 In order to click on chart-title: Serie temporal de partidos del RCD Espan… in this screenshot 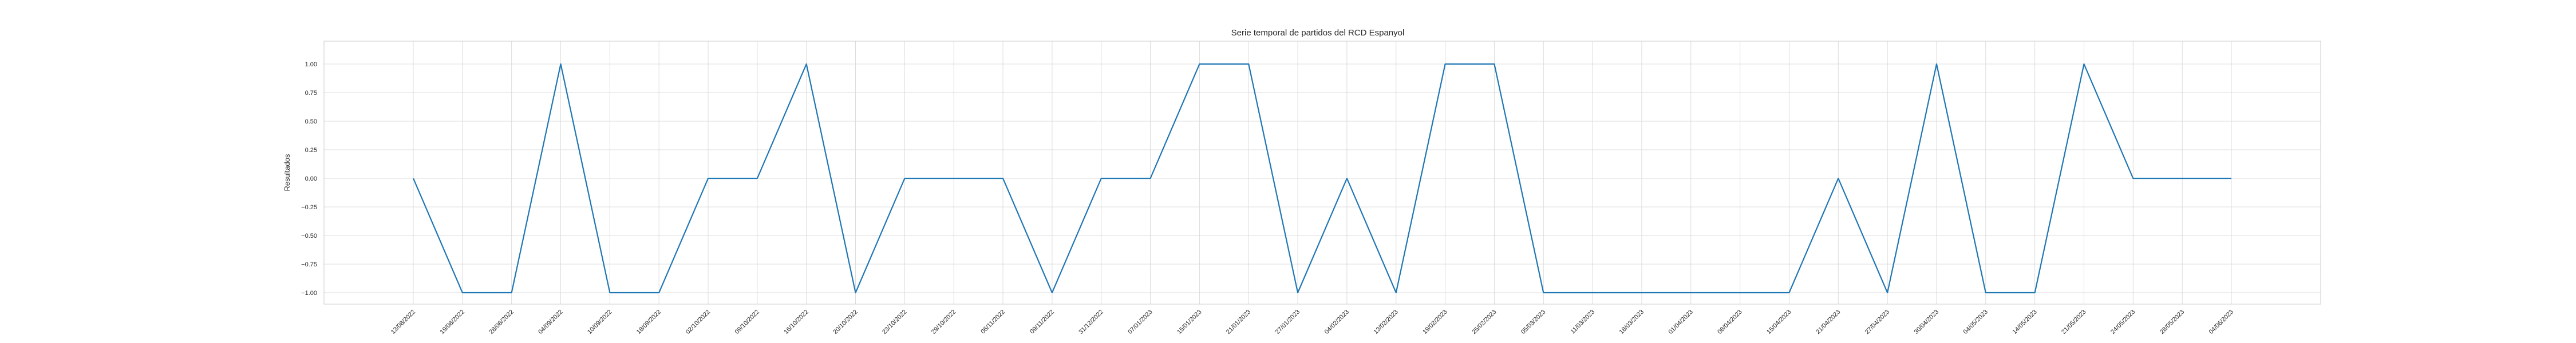, I will do `click(1318, 33)`.